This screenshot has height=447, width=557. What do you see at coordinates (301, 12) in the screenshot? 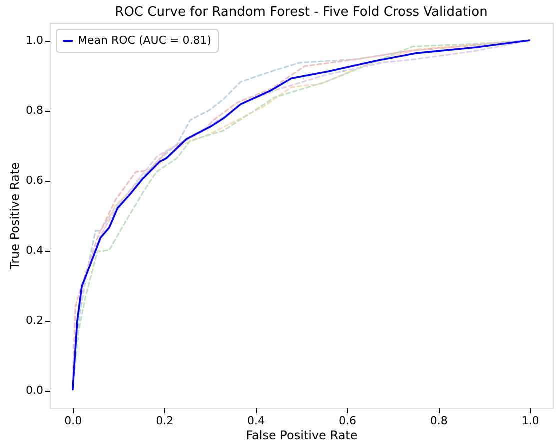
I see `chart-title: ROC Curve for Random Forest - Five Fold Cross Validation` at bounding box center [301, 12].